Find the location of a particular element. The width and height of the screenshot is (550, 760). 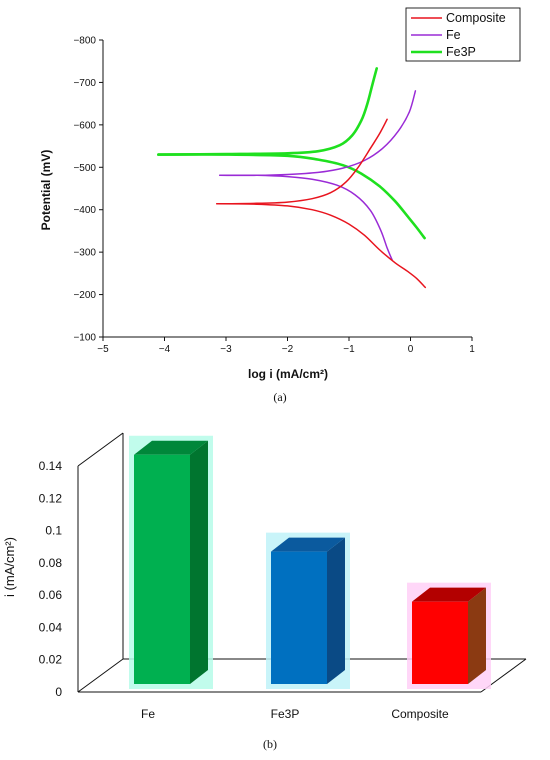

y-axis-label: i (mA/cm²) is located at coordinates (9, 567).